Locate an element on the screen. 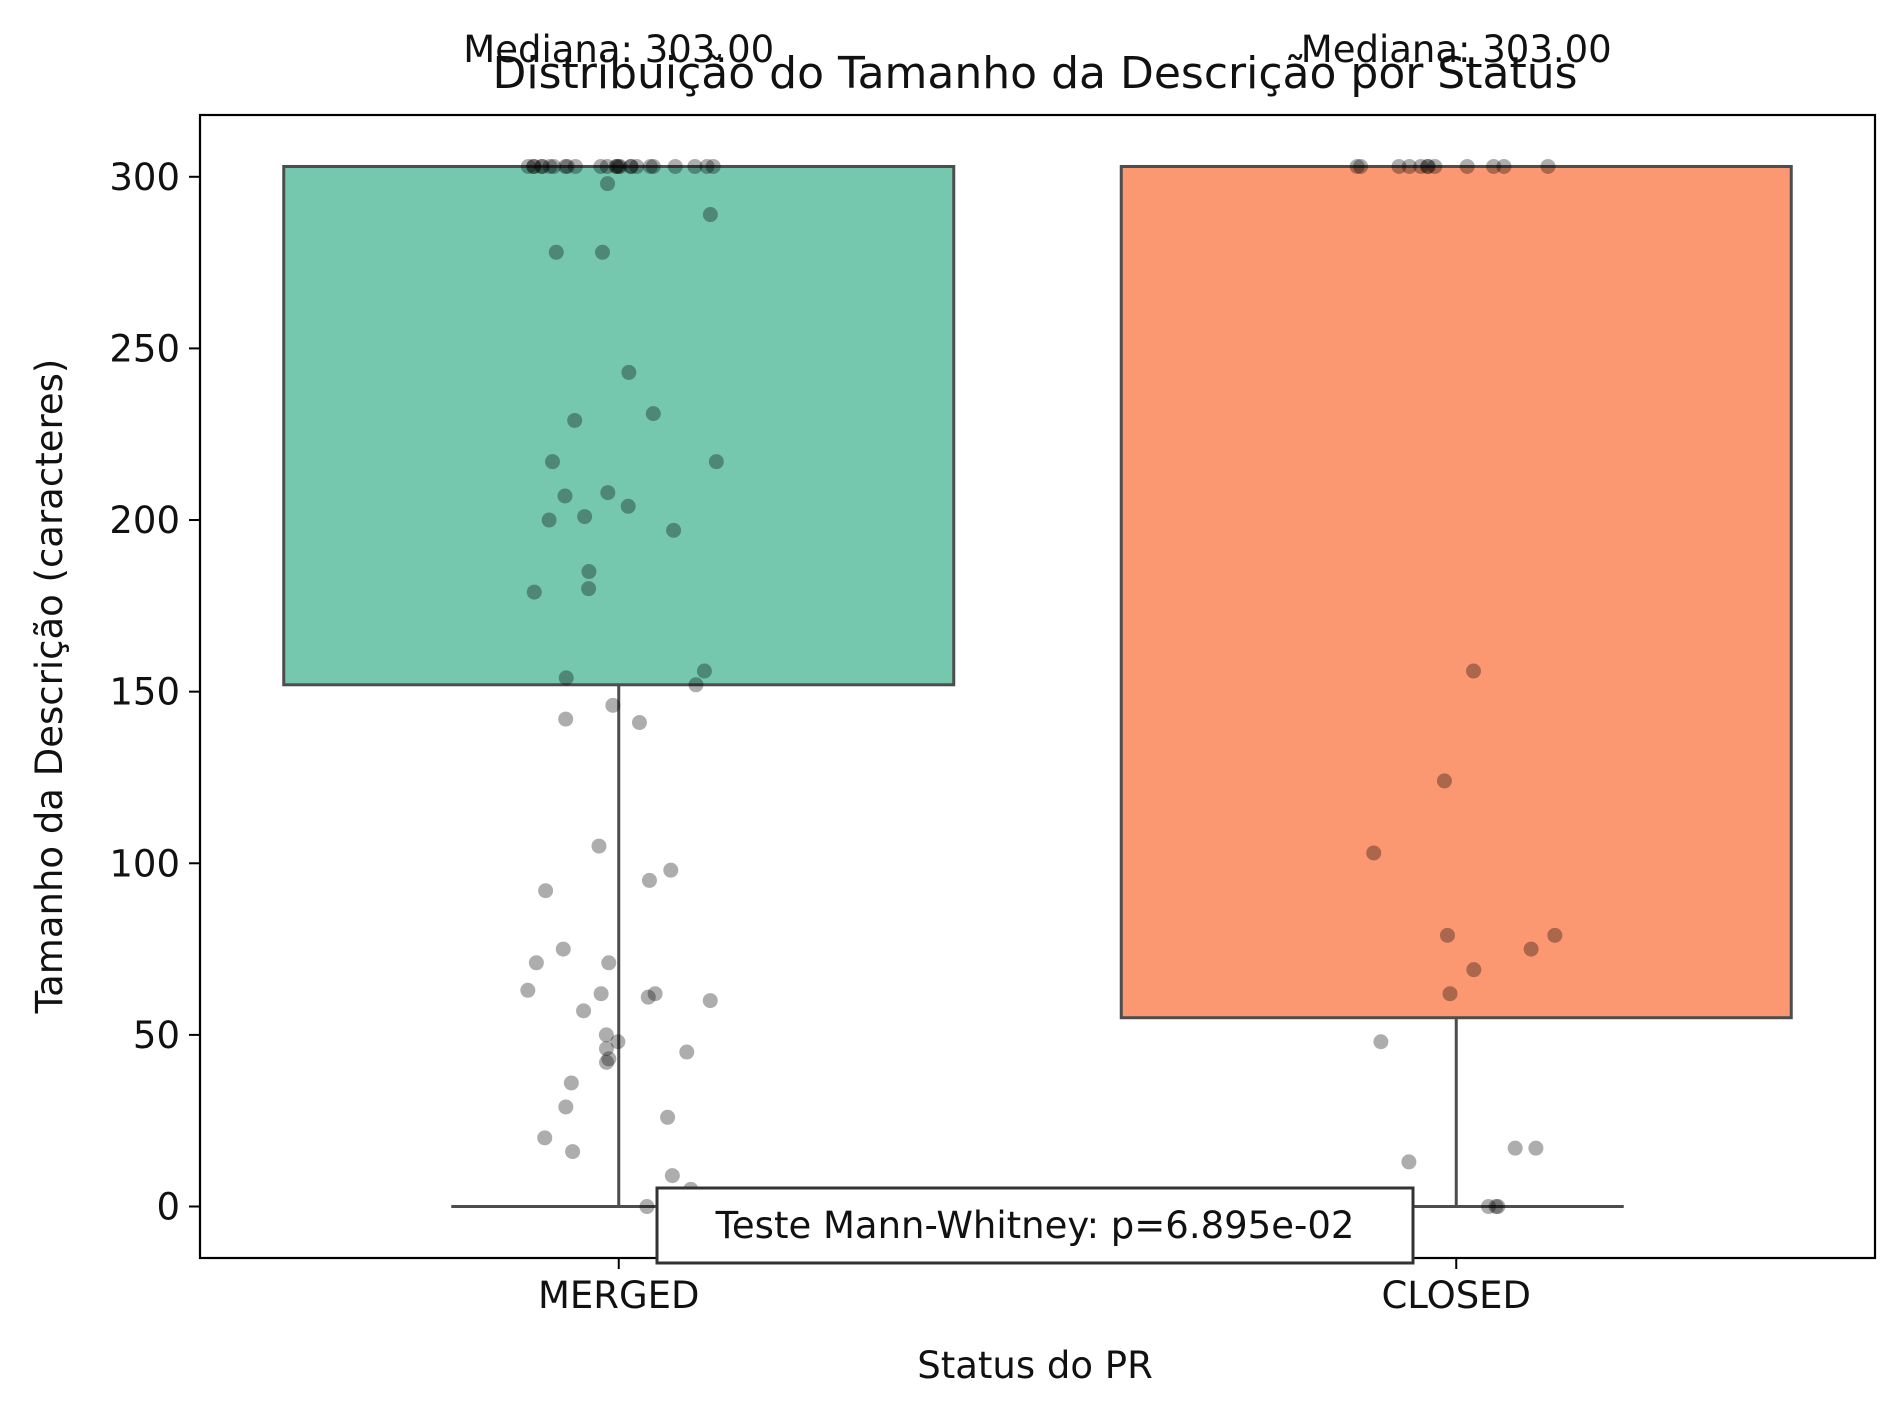 This screenshot has height=1411, width=1890. stat-test-box is located at coordinates (1035, 1225).